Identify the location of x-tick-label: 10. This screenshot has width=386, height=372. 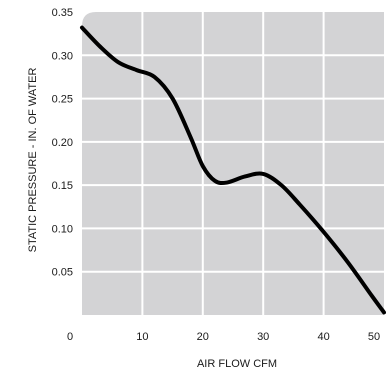
(142, 337).